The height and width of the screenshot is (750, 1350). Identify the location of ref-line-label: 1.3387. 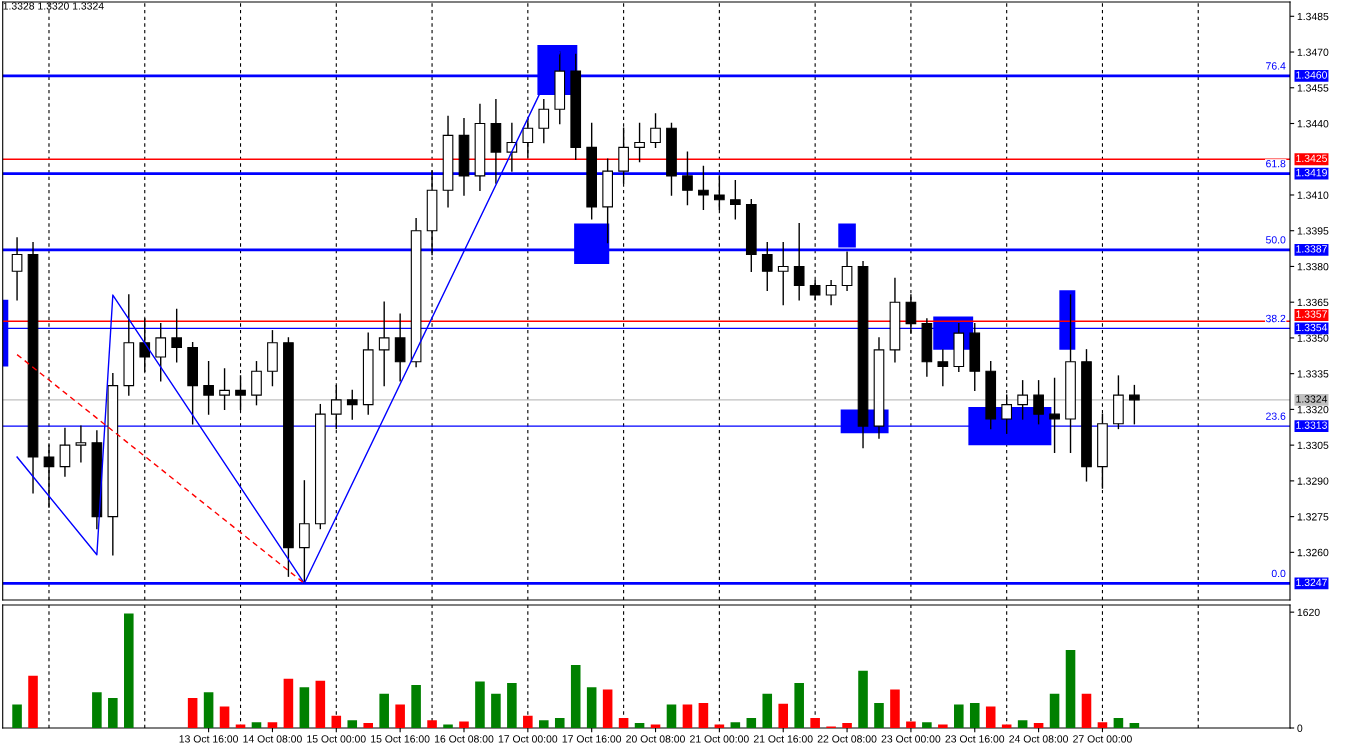
(1311, 249).